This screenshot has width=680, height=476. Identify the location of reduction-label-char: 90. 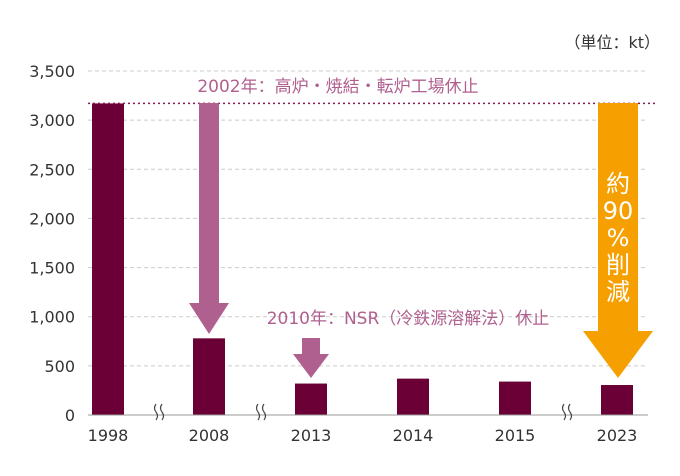
(618, 211).